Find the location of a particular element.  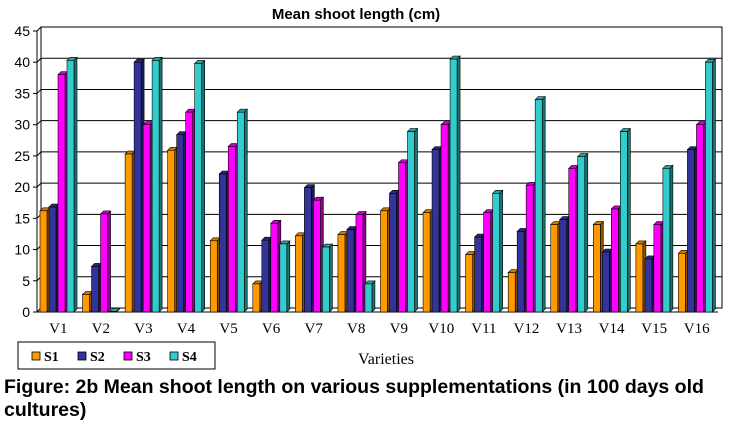

bar-S3-V8 is located at coordinates (361, 261).